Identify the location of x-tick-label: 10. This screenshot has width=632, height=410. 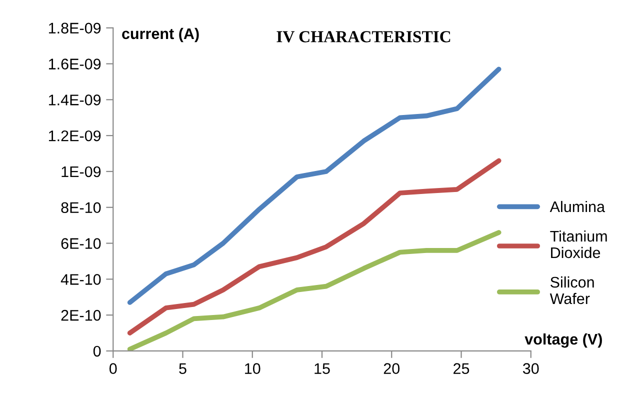
(252, 368).